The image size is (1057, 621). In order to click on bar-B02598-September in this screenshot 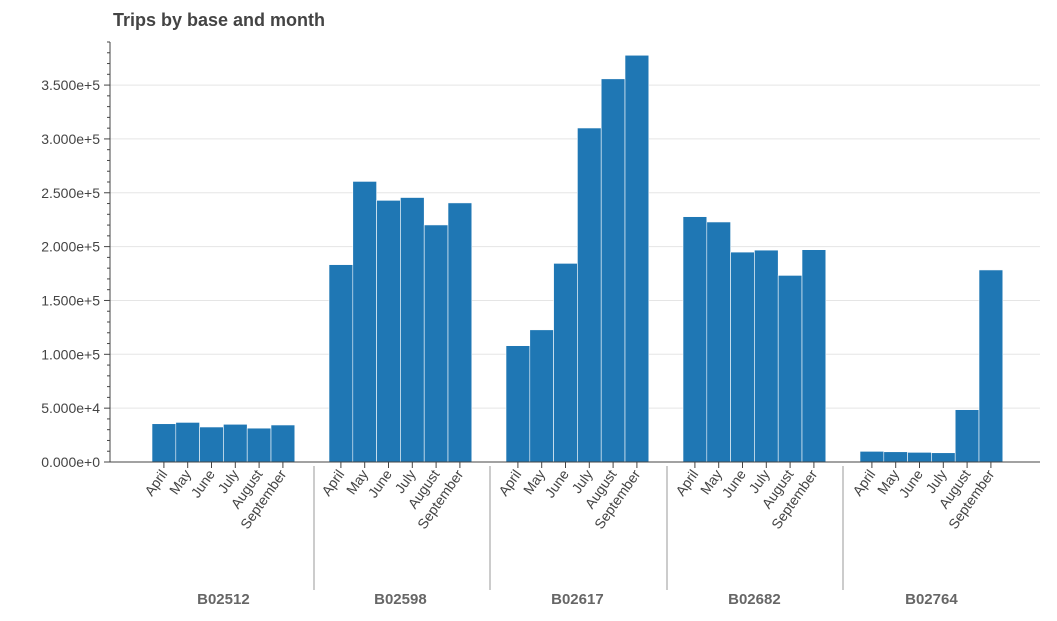, I will do `click(460, 332)`.